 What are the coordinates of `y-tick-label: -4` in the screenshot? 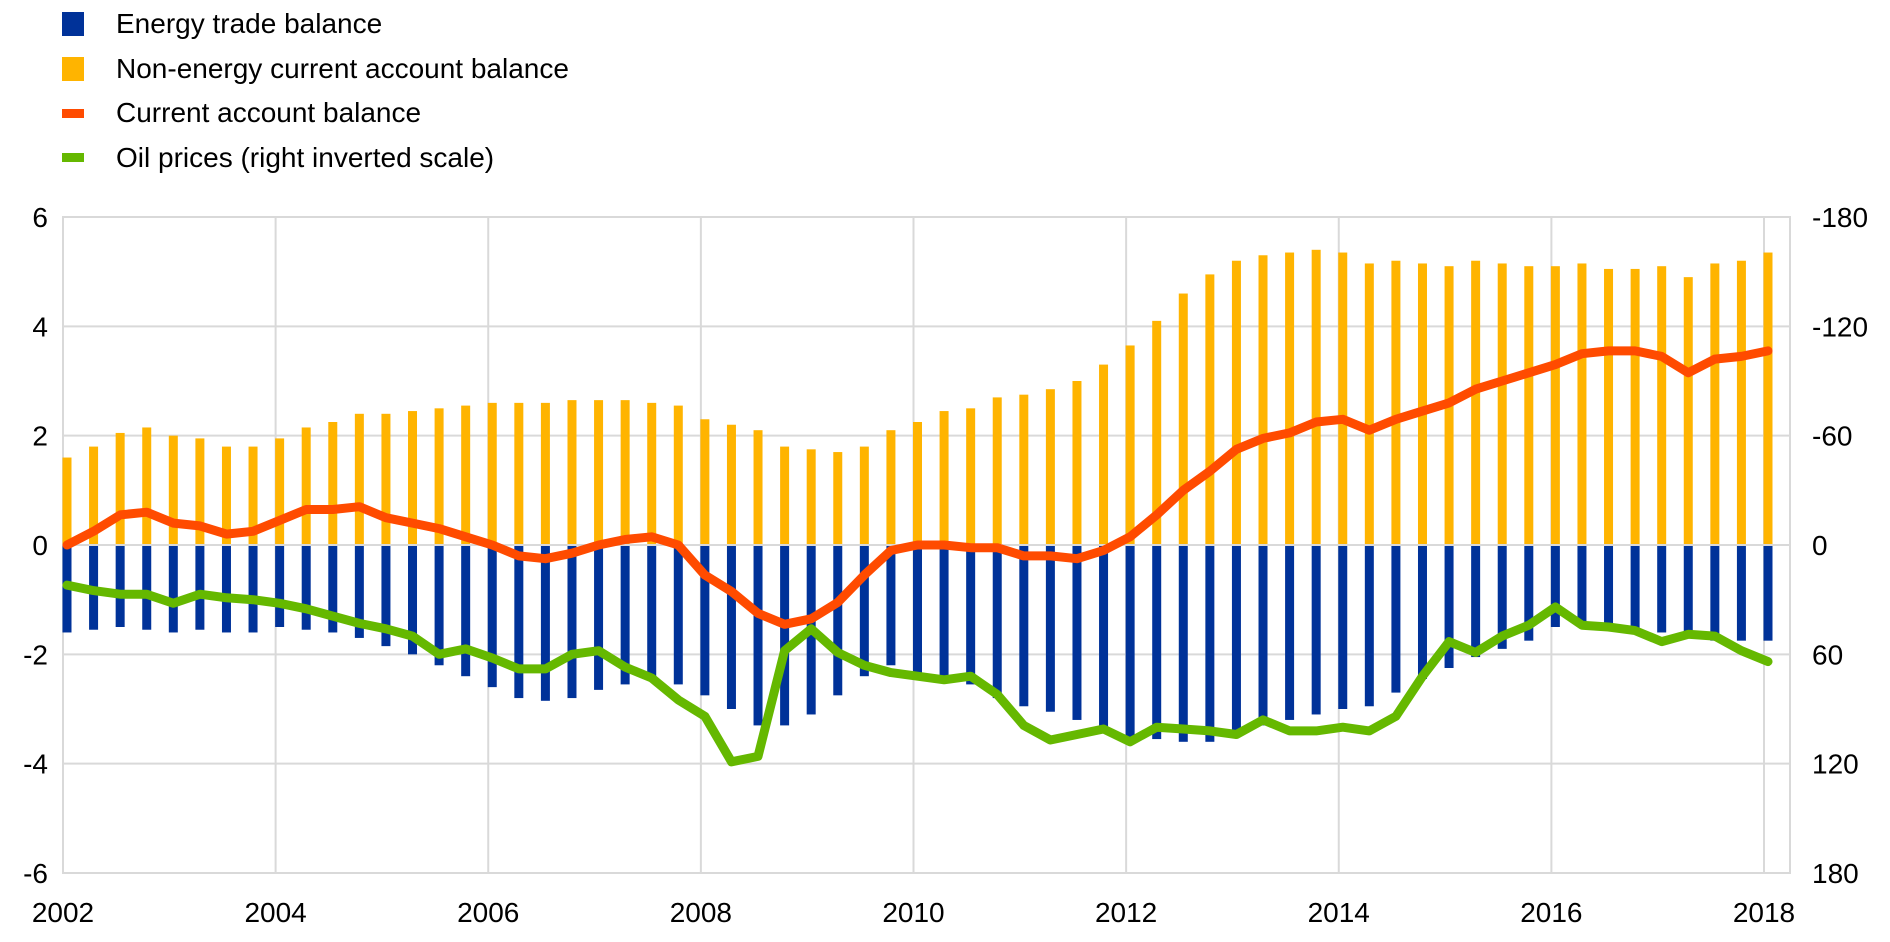 It's located at (35, 764).